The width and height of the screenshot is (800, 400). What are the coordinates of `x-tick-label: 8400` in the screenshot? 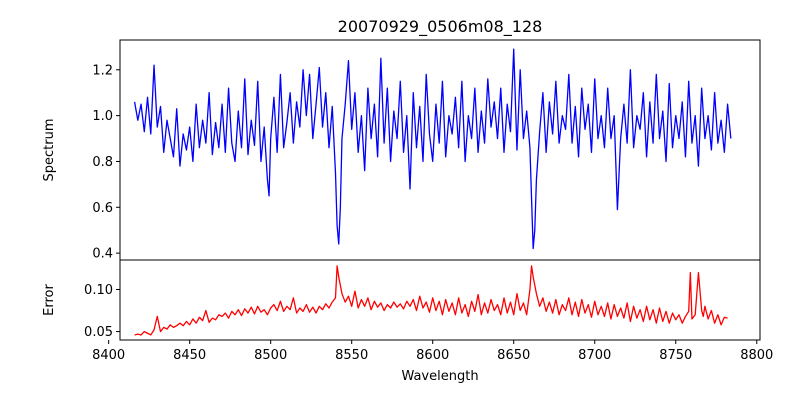 It's located at (108, 355).